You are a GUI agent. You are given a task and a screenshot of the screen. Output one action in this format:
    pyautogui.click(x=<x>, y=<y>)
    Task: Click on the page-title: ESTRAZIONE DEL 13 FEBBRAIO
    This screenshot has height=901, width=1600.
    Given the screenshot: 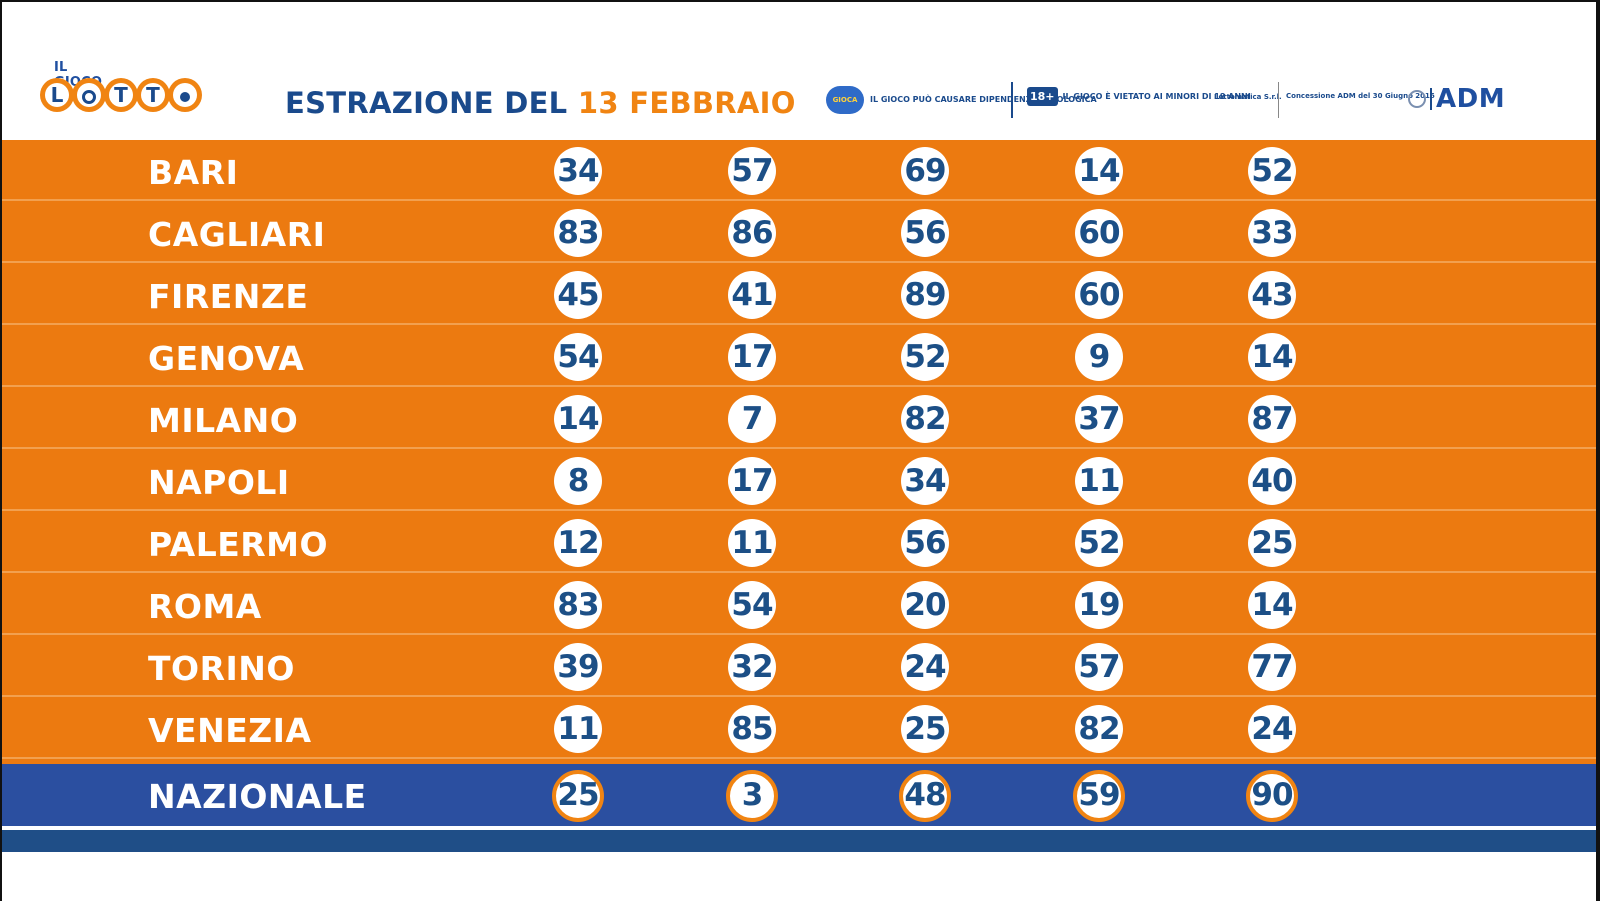 What is the action you would take?
    pyautogui.click(x=540, y=103)
    